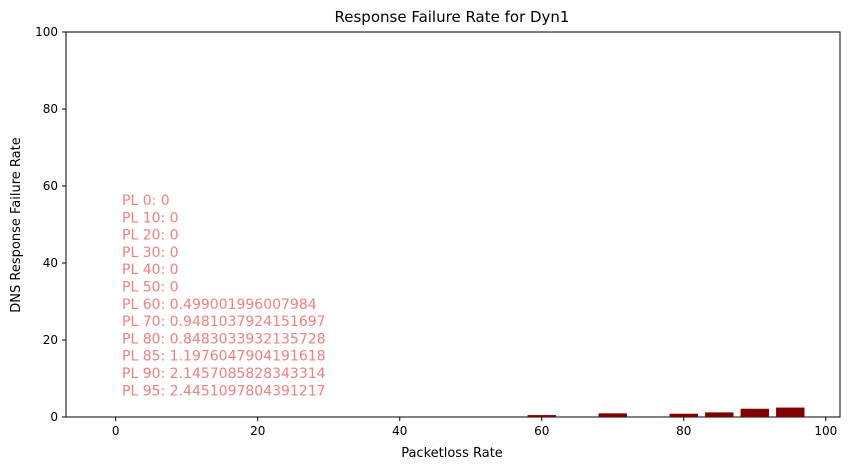  What do you see at coordinates (16, 224) in the screenshot?
I see `y-axis-label: DNS Response Failure Rate` at bounding box center [16, 224].